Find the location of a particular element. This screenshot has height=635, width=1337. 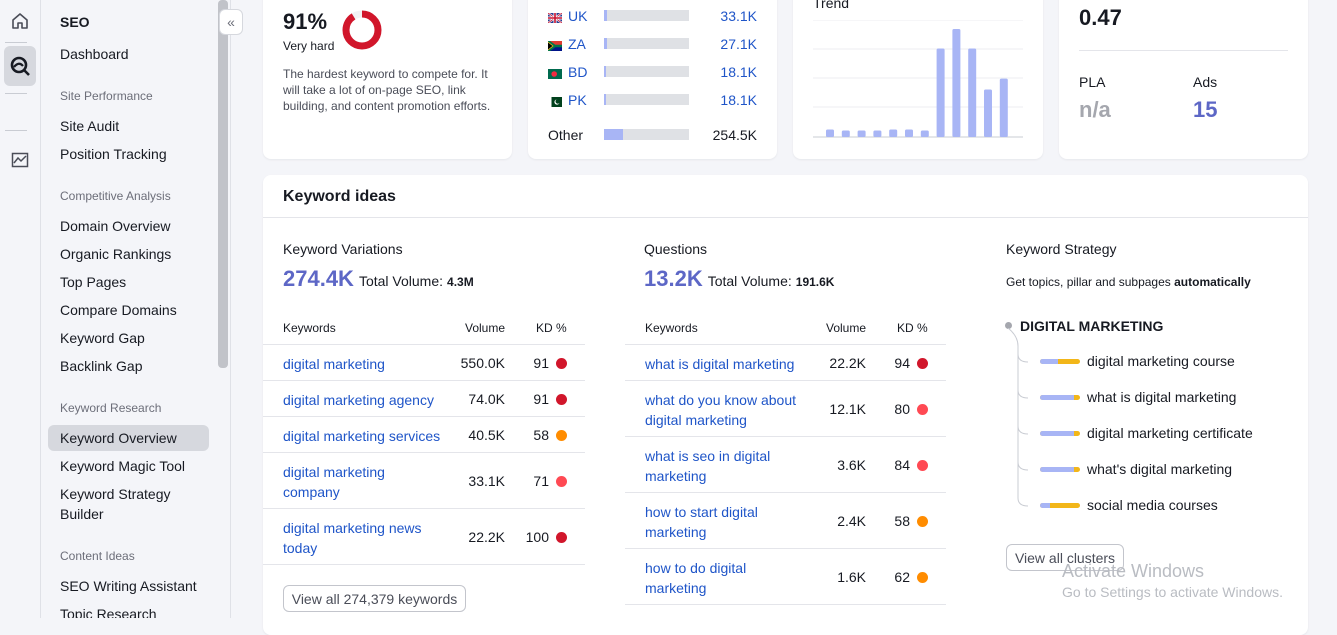

view-all-clusters-button: View all clusters is located at coordinates (1065, 557).